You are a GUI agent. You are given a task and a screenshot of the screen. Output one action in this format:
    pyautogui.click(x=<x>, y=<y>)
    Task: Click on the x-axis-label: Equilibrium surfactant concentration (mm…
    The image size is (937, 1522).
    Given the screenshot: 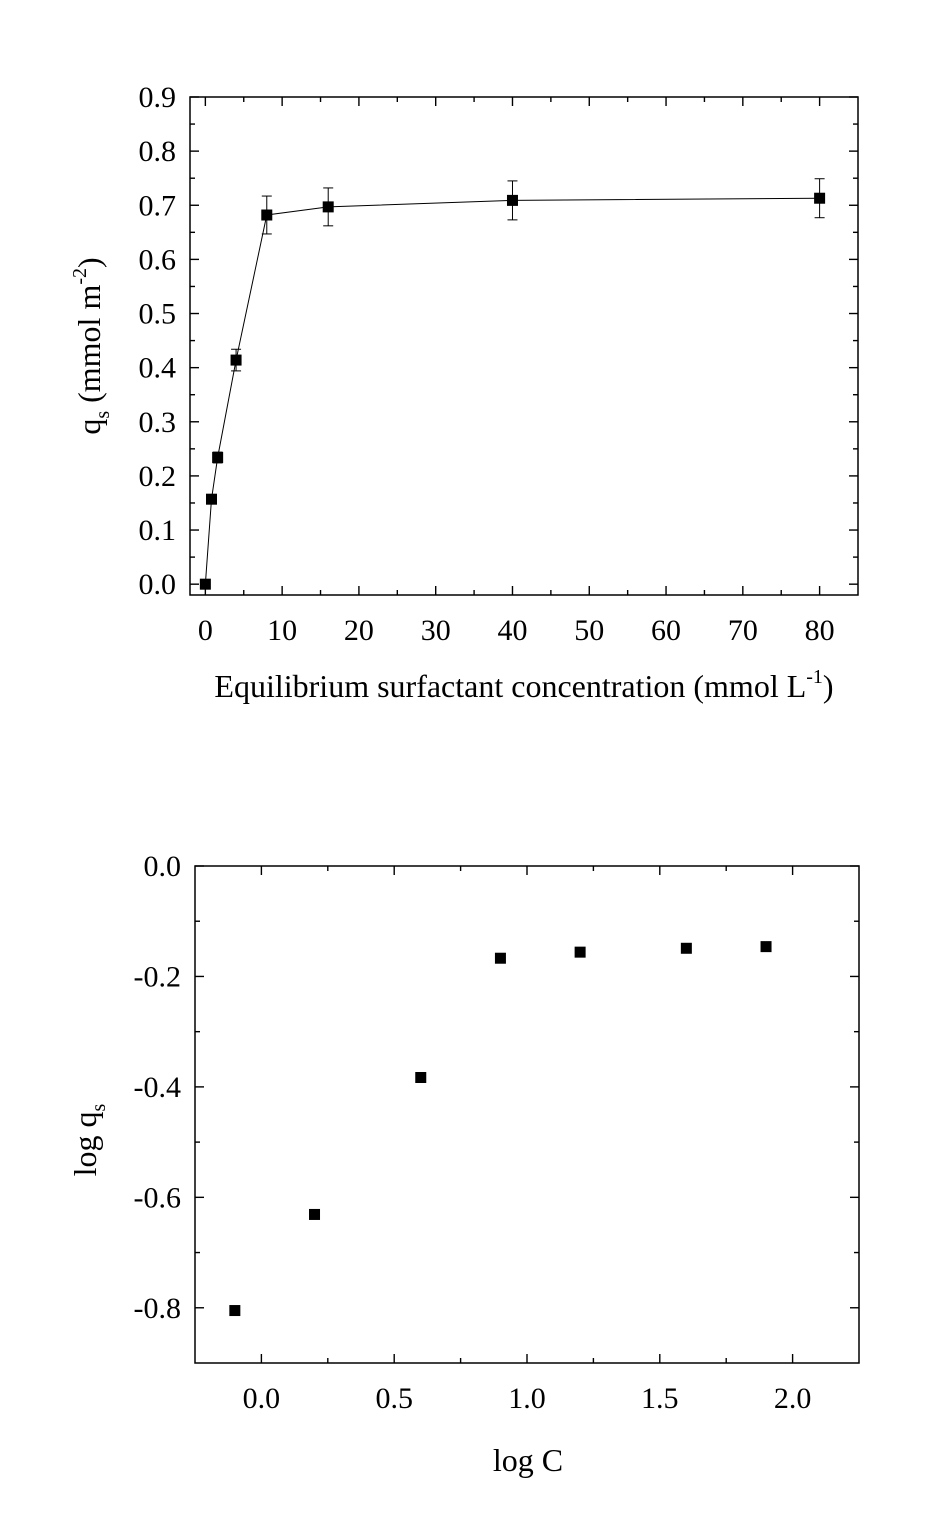 What is the action you would take?
    pyautogui.click(x=523, y=685)
    